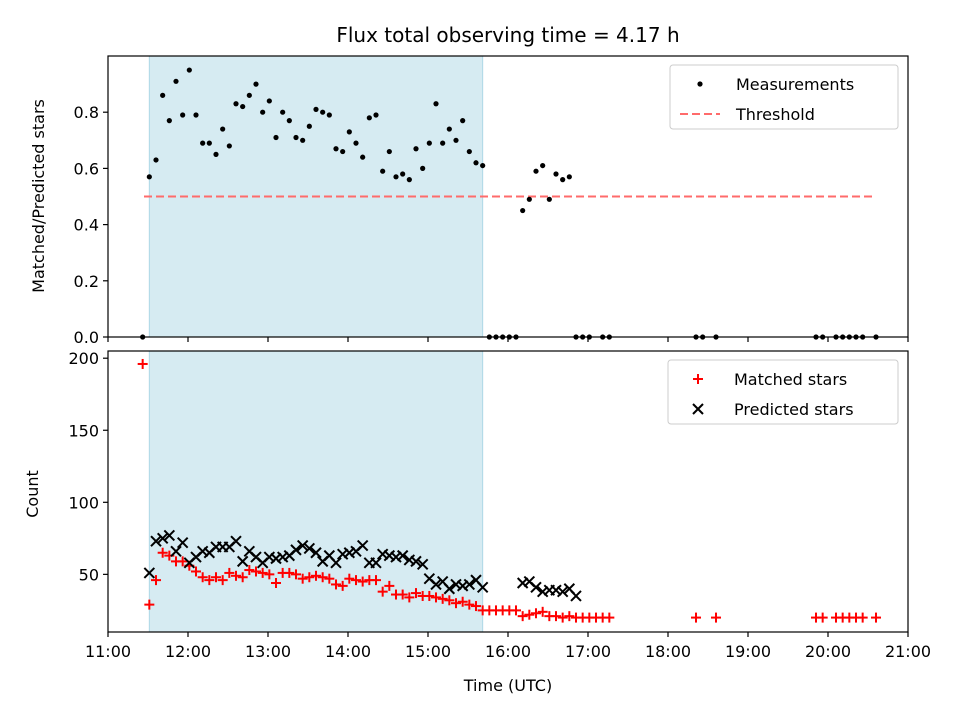  I want to click on x-axis-label: Time (UTC), so click(507, 685).